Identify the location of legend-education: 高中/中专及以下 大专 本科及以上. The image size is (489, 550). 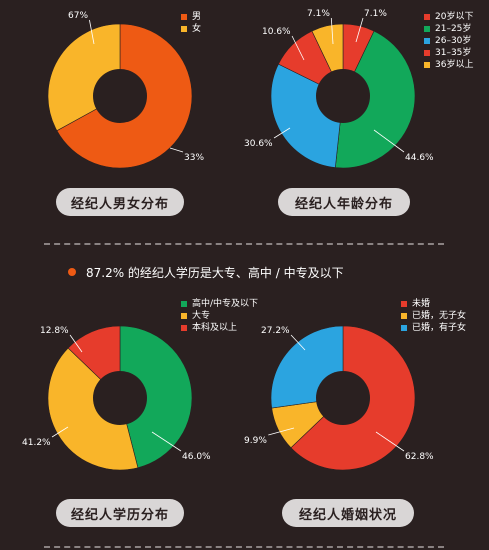
(219, 316).